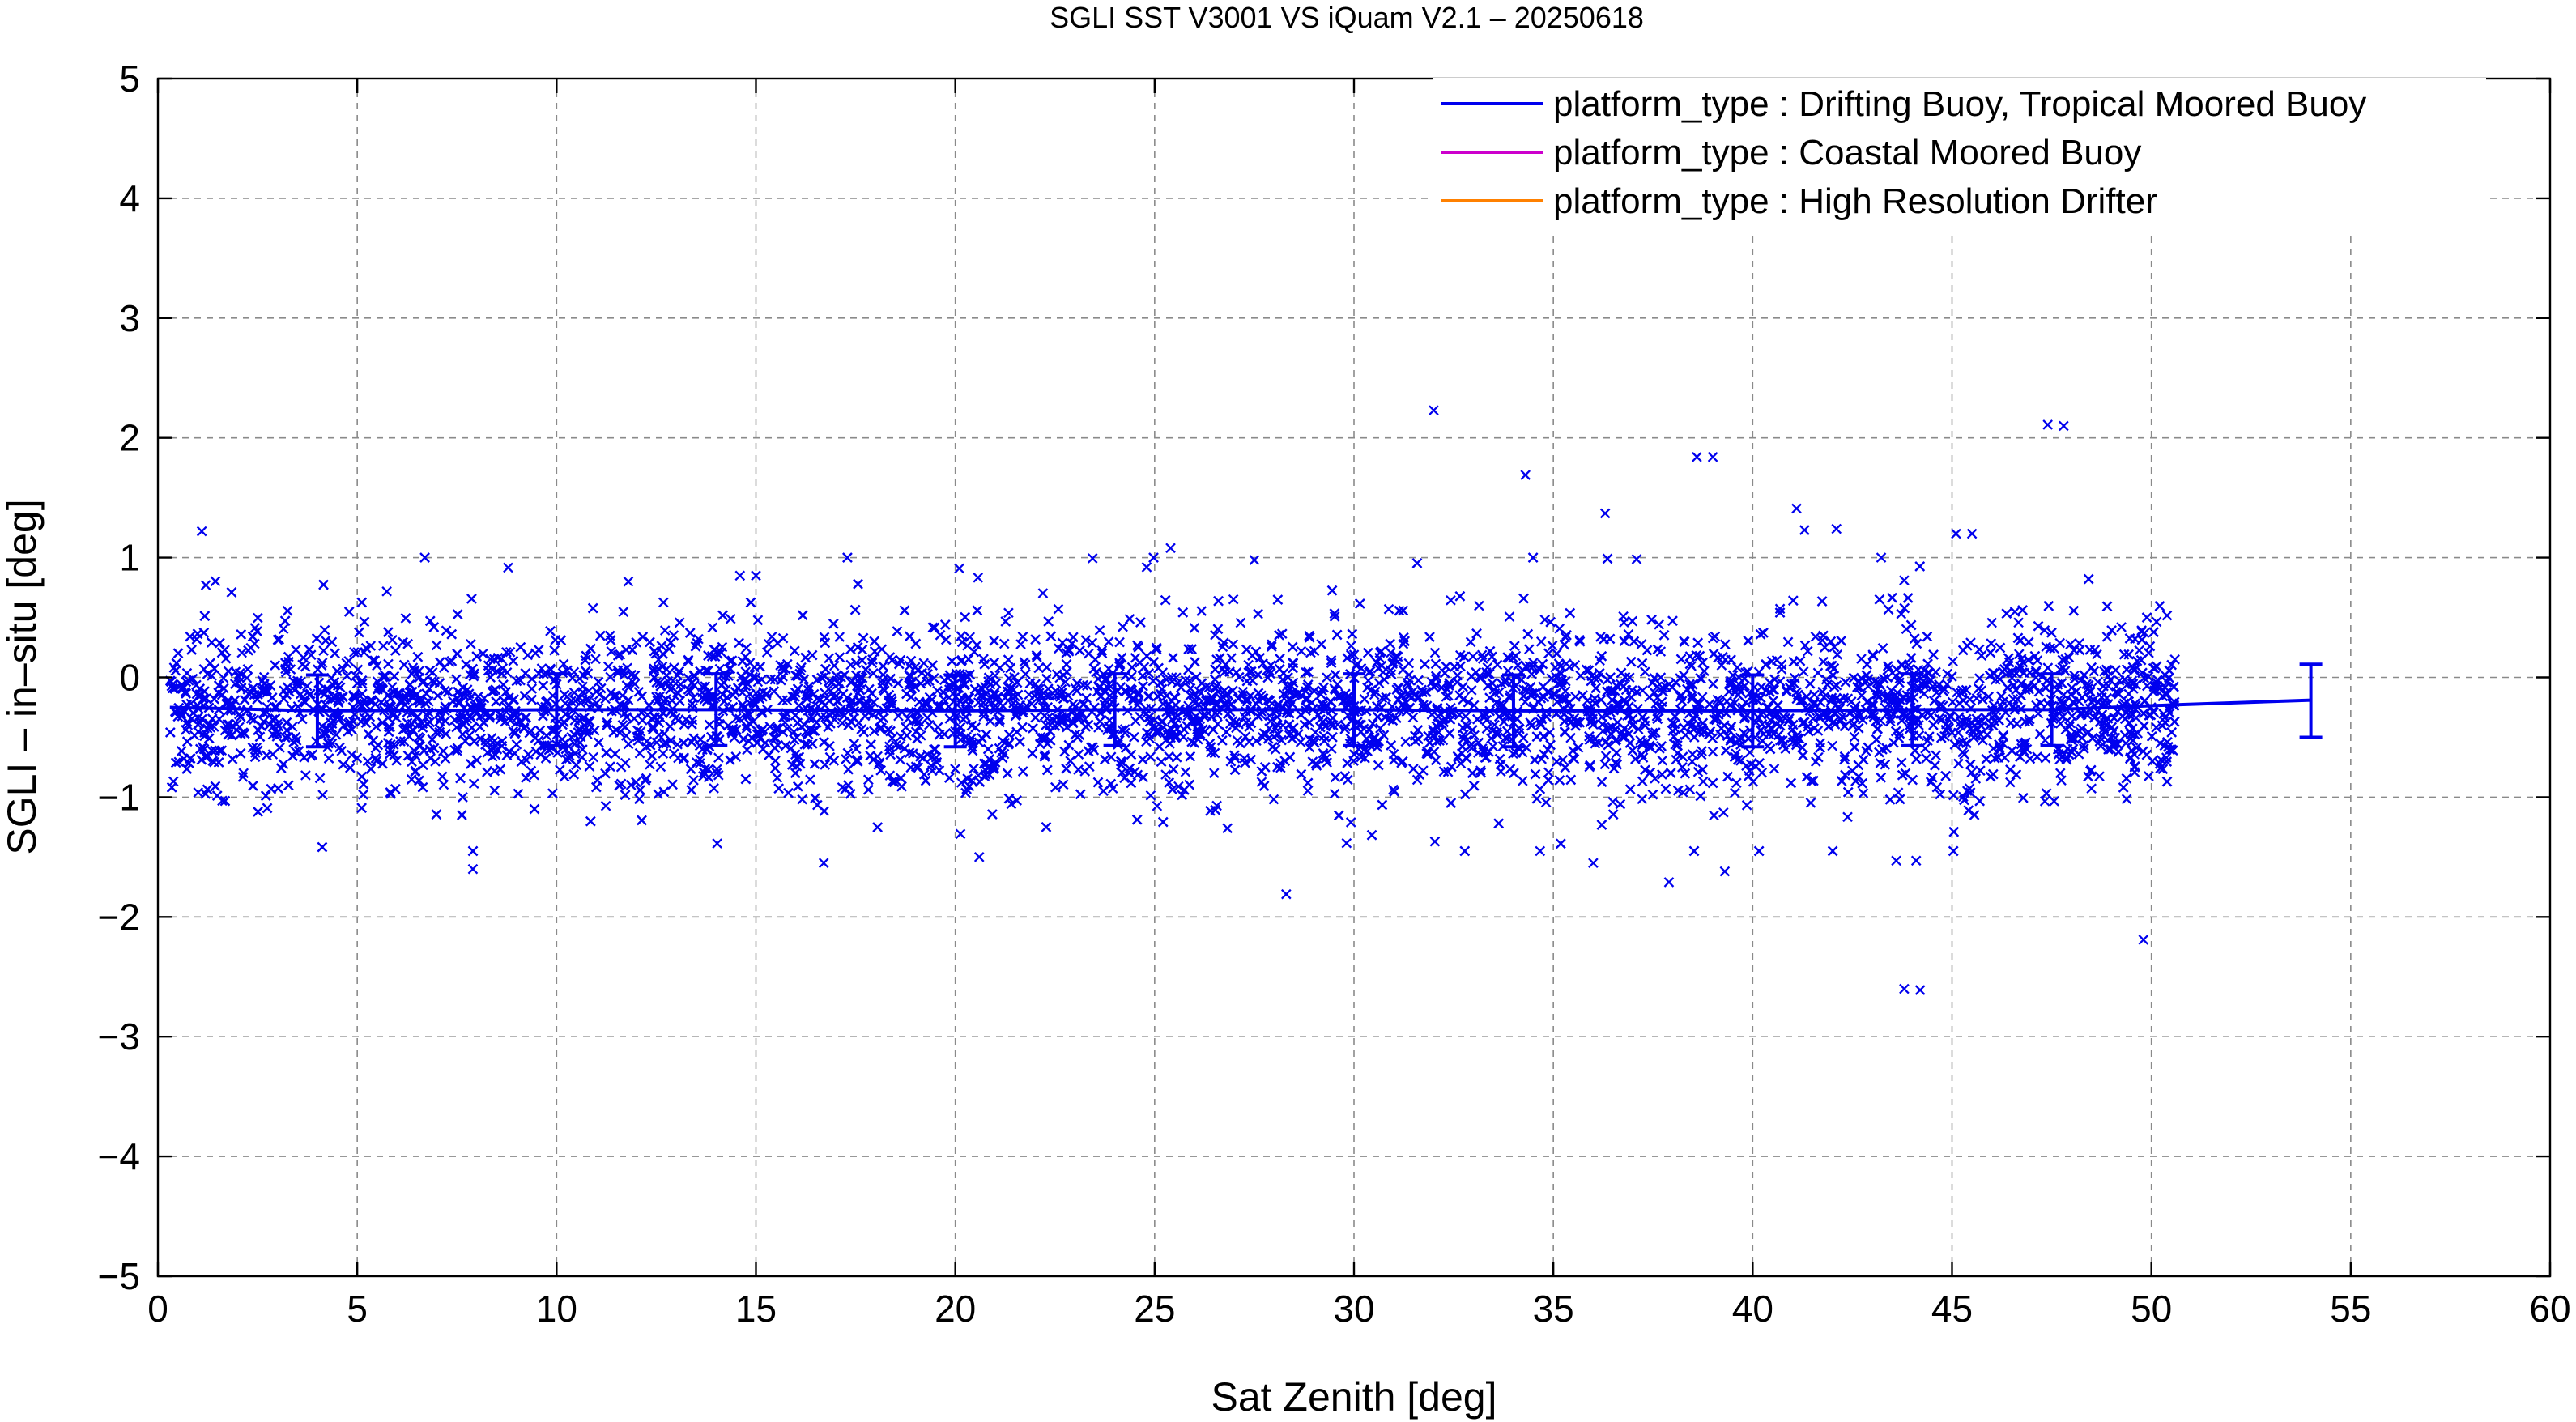  I want to click on chart-title: SGLI SST V3001 VS iQuam V2.1 – 20250618, so click(1347, 17).